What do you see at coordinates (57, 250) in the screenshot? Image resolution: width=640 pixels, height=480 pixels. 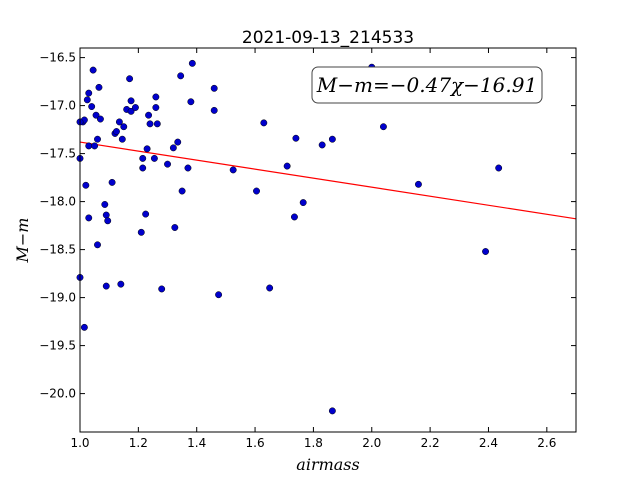 I see `y-tick-label: −18.5` at bounding box center [57, 250].